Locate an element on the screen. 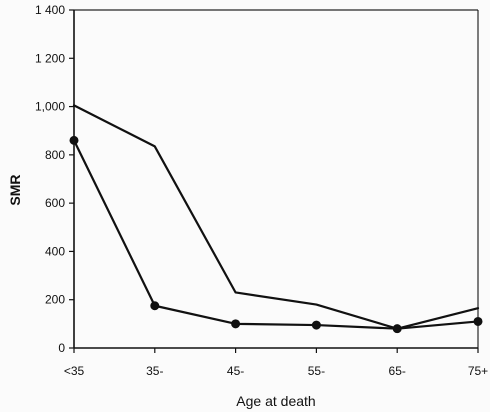  x-tick-label: <35 is located at coordinates (74, 371).